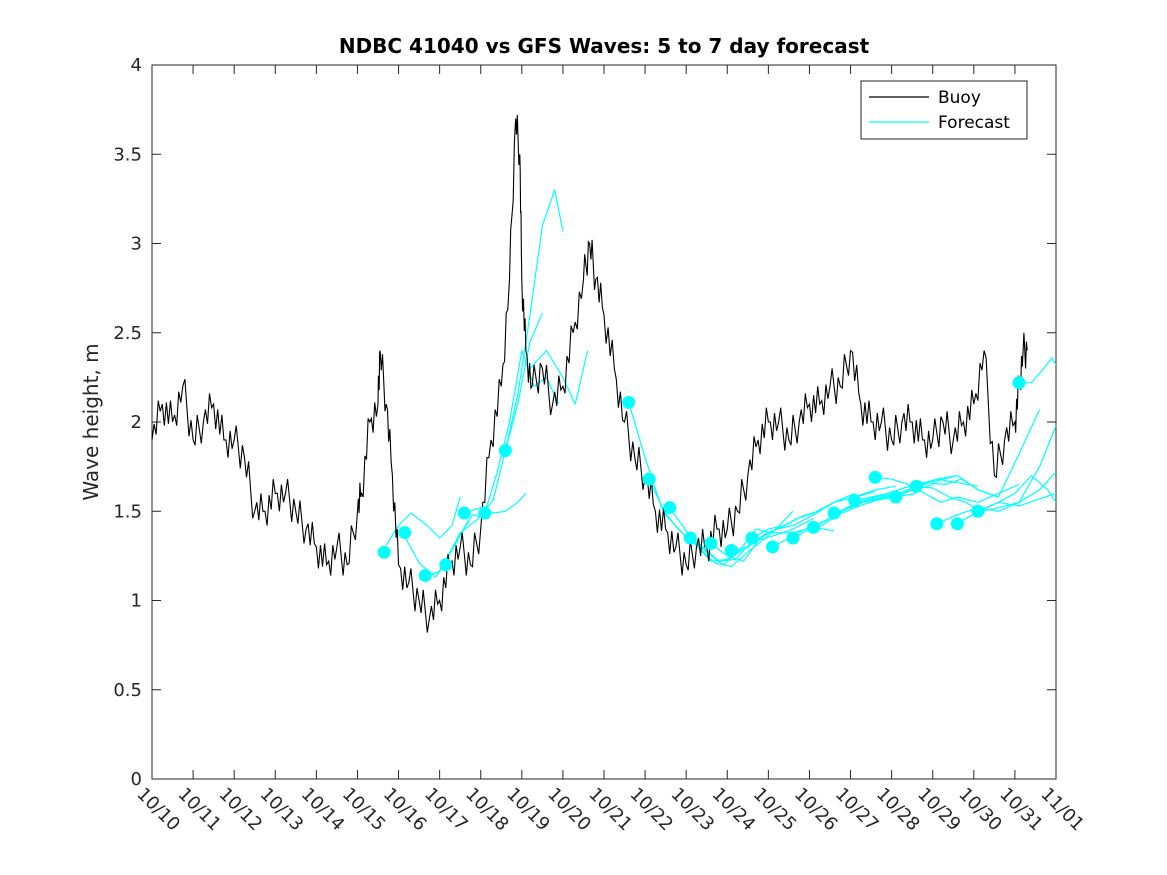 The width and height of the screenshot is (1167, 875). Describe the element at coordinates (127, 690) in the screenshot. I see `y-tick-label: 0.5` at that location.